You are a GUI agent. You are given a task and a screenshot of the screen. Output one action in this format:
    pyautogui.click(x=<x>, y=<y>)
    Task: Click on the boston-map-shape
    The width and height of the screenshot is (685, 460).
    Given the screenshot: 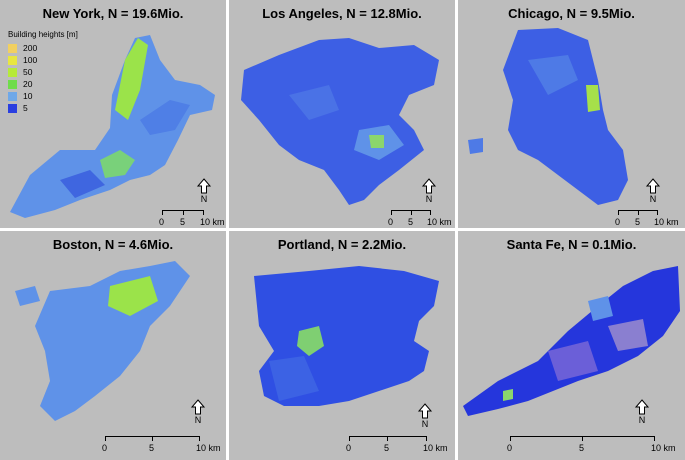 What is the action you would take?
    pyautogui.click(x=102, y=341)
    